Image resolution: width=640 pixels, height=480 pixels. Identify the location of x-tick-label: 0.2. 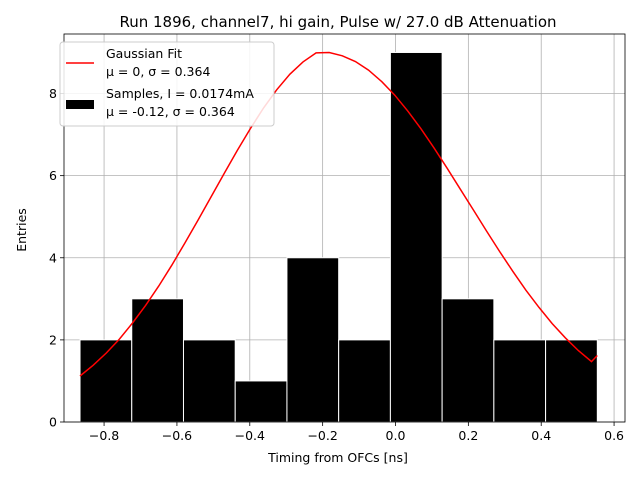
(468, 435).